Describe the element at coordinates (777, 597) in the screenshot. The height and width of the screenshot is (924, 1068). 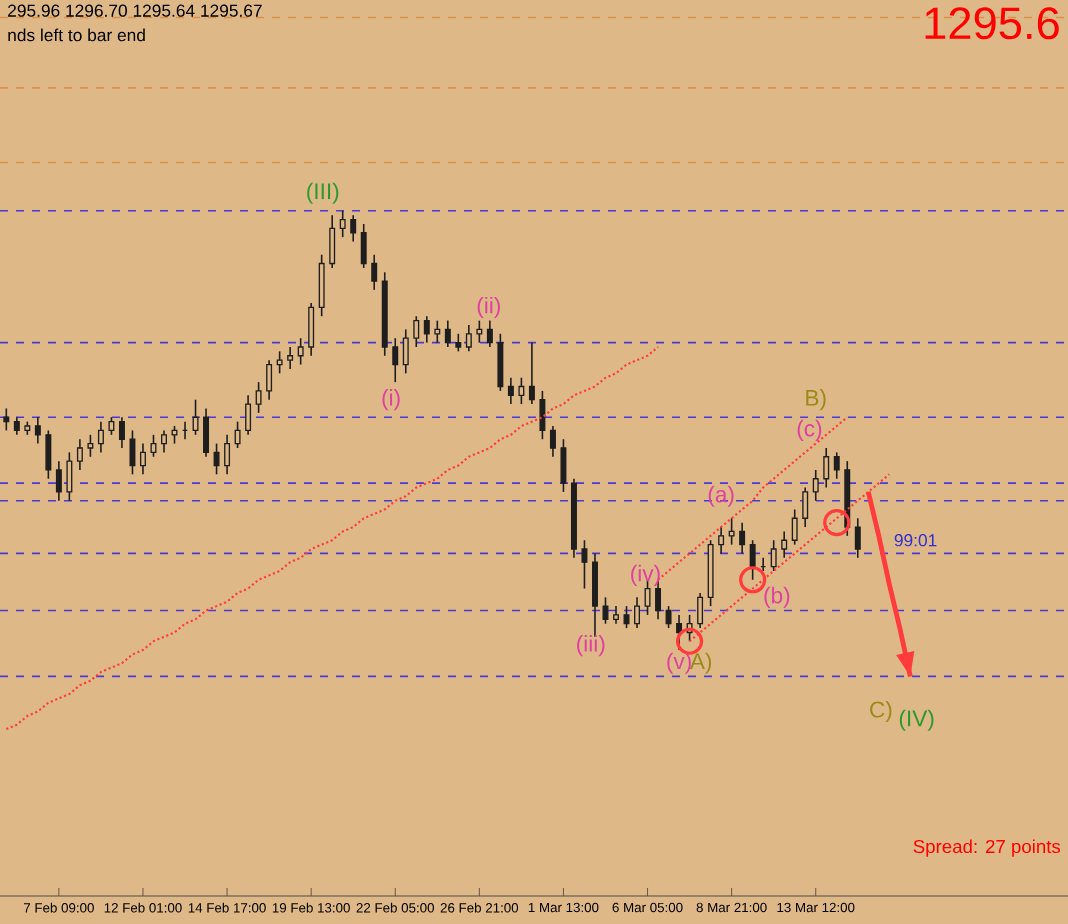
I see `annotation: (b)` at that location.